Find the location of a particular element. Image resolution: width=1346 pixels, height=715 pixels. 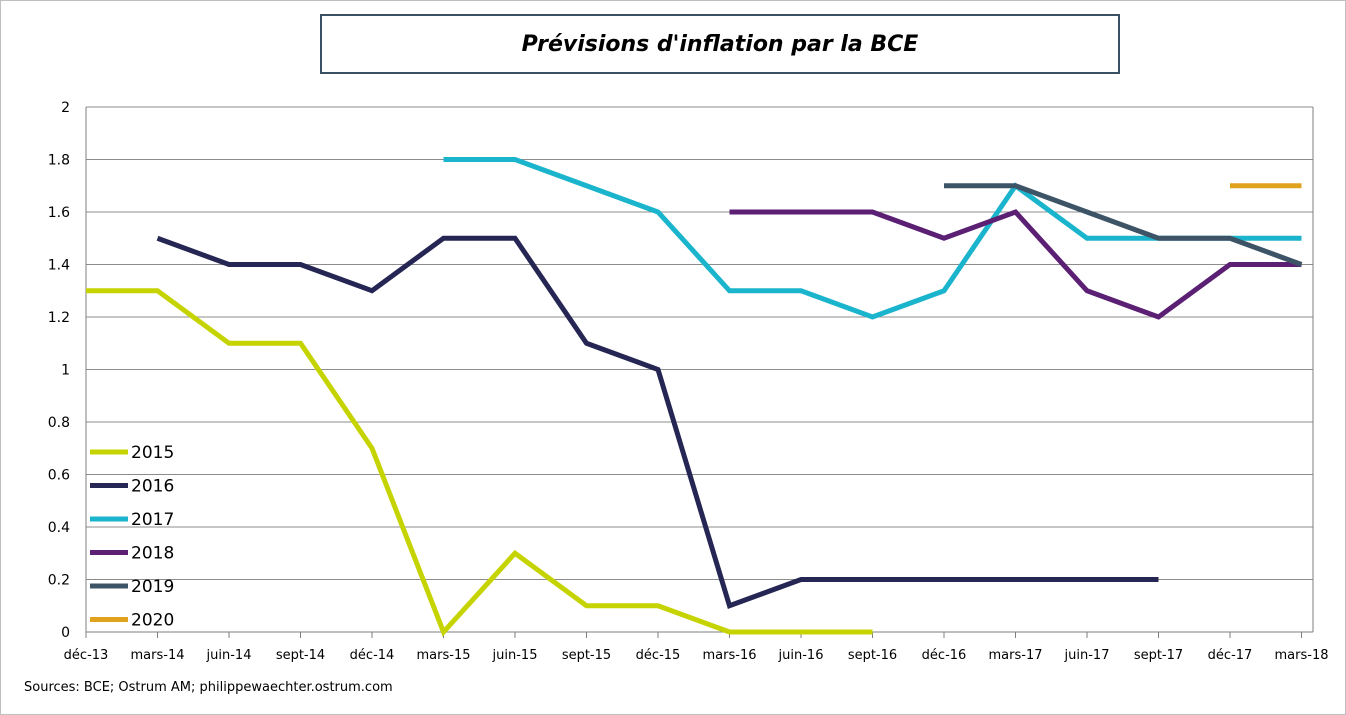

legend-label-2020: 2020 is located at coordinates (152, 621).